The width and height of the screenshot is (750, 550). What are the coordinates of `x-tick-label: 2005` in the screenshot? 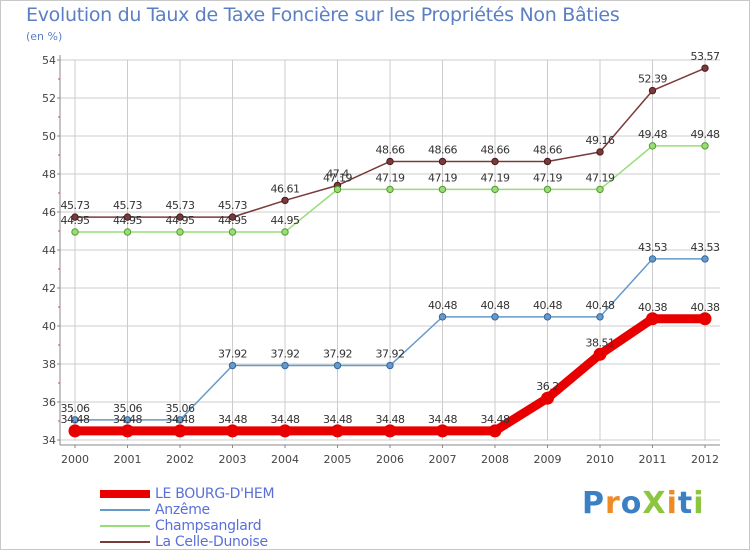 It's located at (338, 459).